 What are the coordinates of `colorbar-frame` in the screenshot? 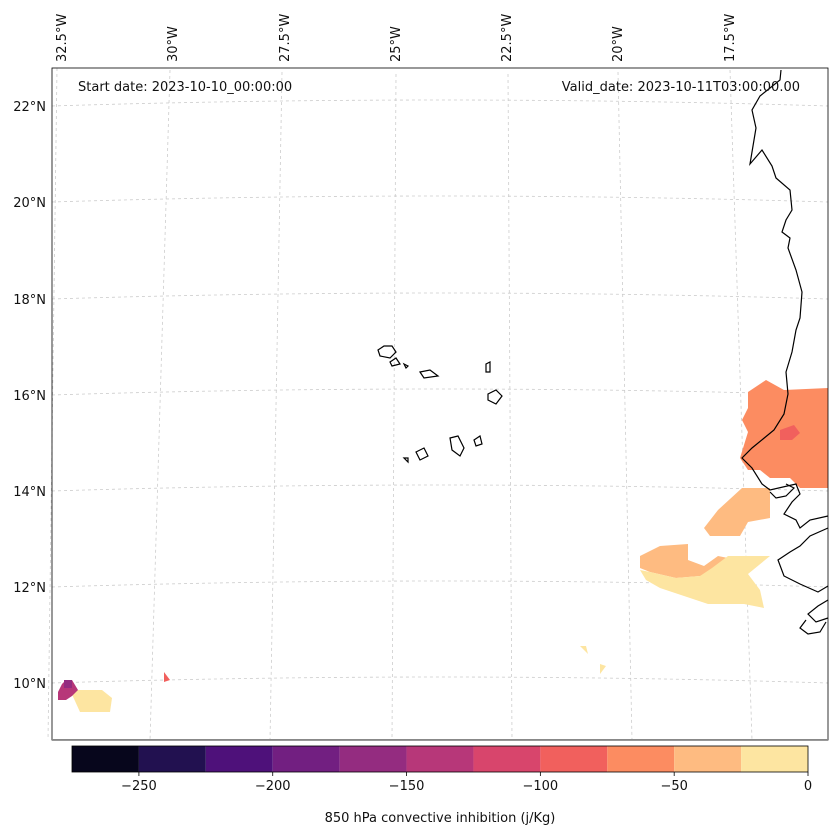 It's located at (440, 759).